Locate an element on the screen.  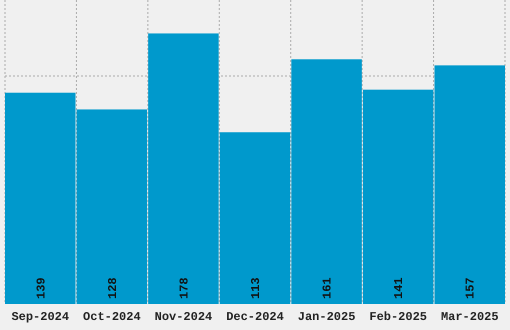
x-tick-label: Oct-2024 is located at coordinates (112, 317).